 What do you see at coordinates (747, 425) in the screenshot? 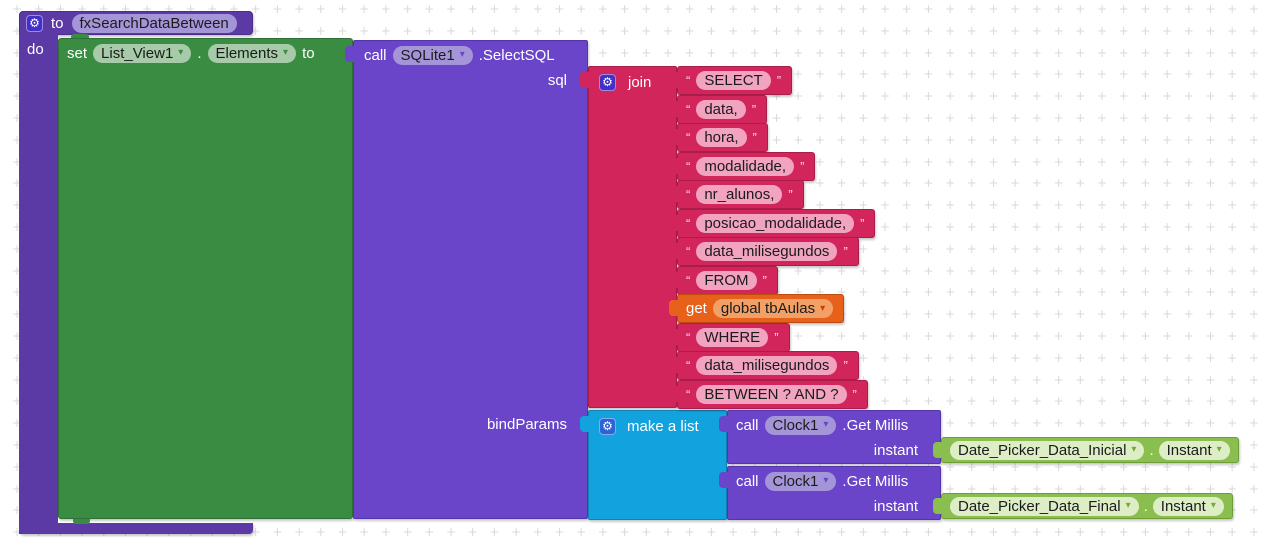
I see `call-keyword-label: call` at bounding box center [747, 425].